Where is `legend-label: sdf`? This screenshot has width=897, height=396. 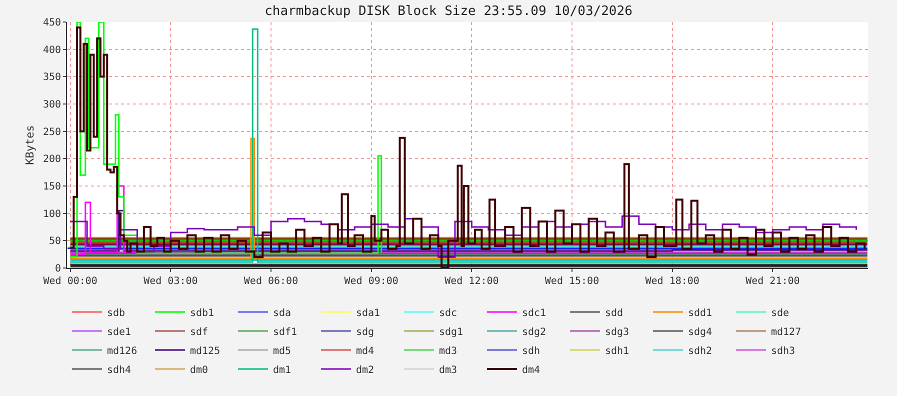 legend-label: sdf is located at coordinates (199, 332).